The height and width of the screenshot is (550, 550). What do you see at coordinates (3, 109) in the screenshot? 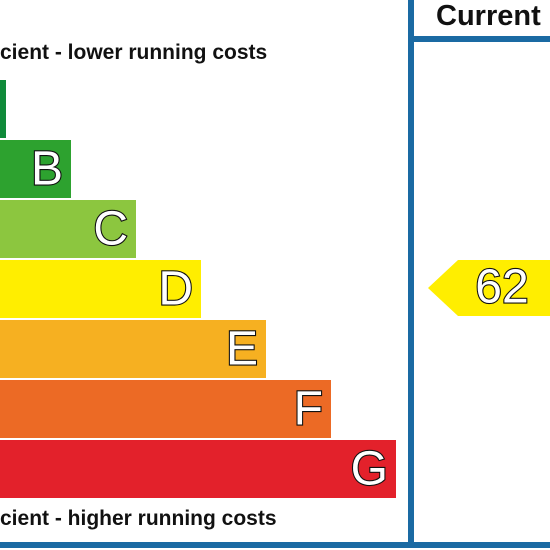
I see `band-bar-a` at bounding box center [3, 109].